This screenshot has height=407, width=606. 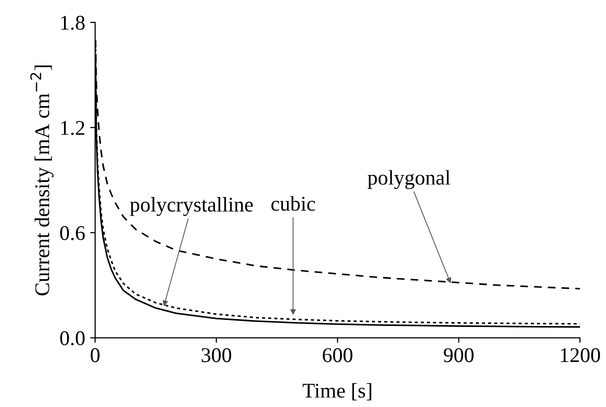 What do you see at coordinates (580, 355) in the screenshot?
I see `x-tick-label: 1200` at bounding box center [580, 355].